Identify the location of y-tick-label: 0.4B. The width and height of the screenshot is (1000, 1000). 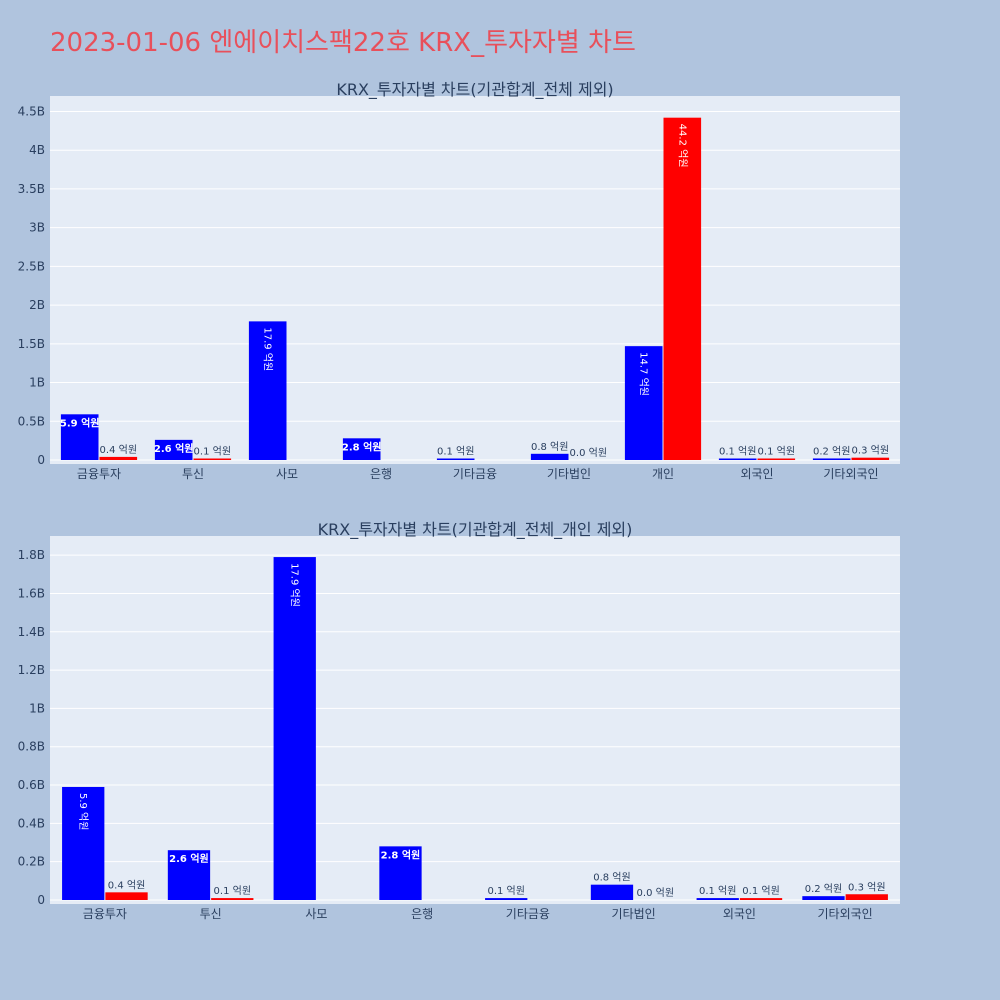
(31, 823).